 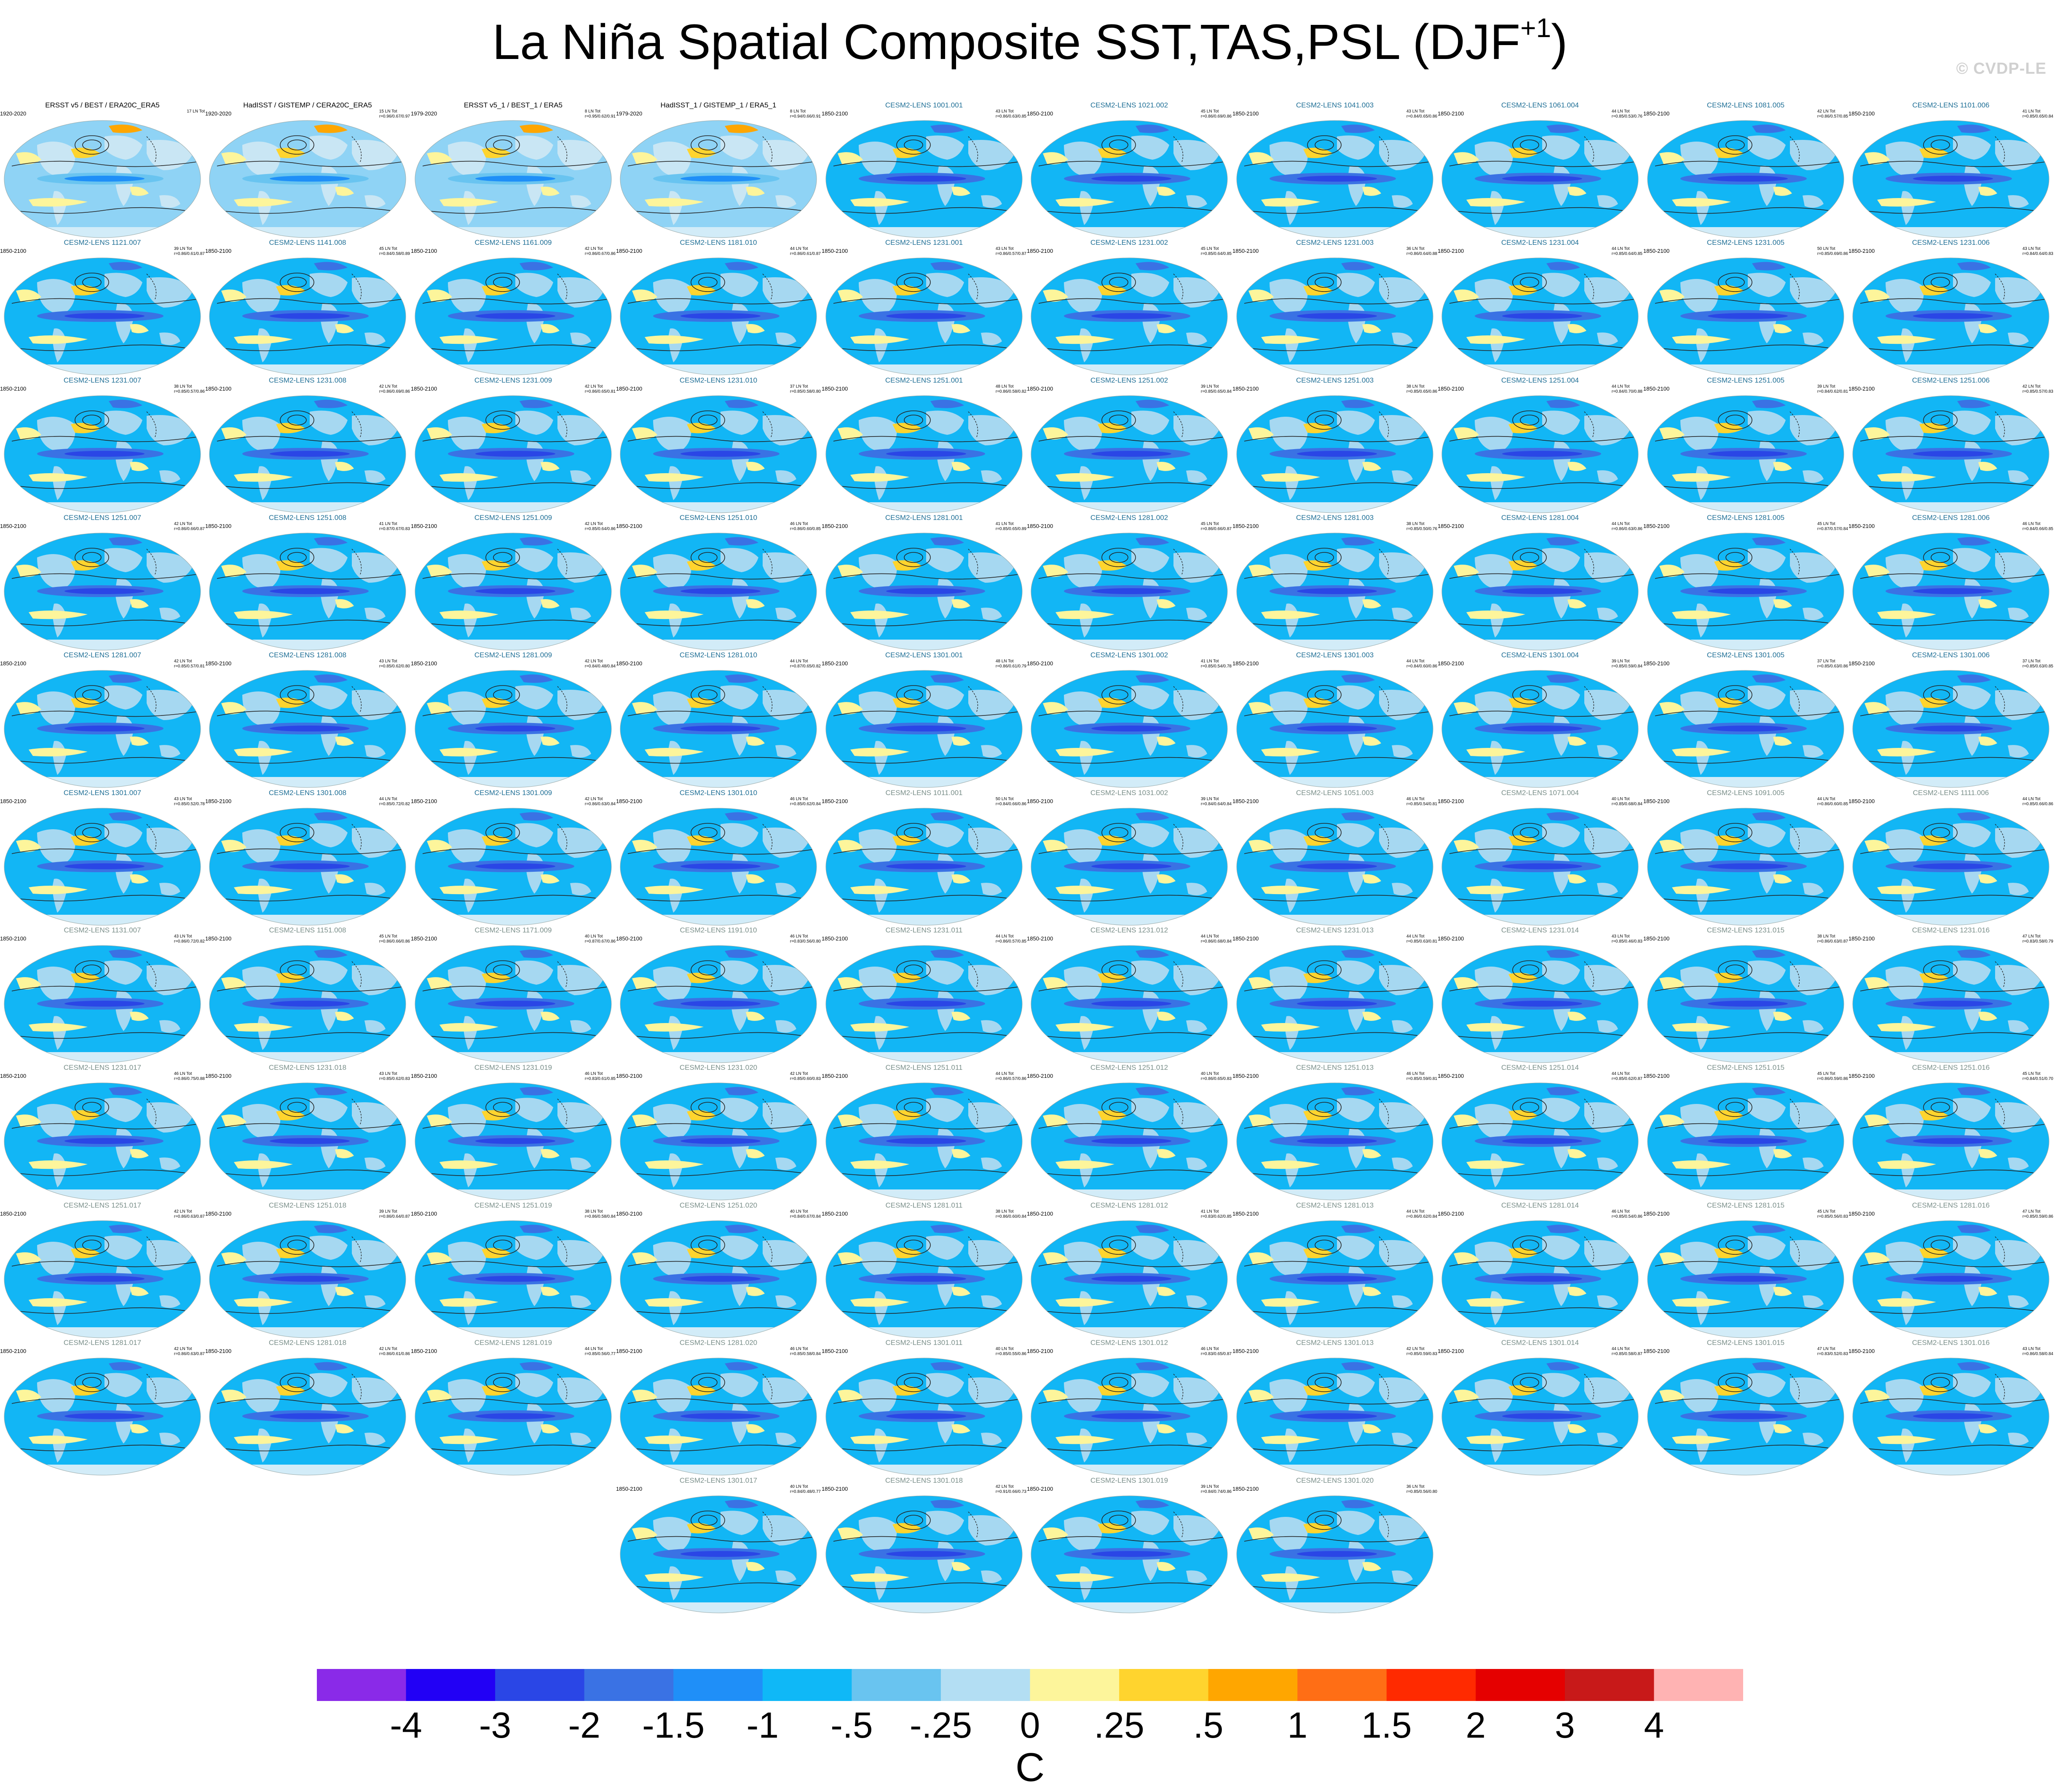 What do you see at coordinates (805, 802) in the screenshot?
I see `panel-stats: 46 LN Tot r=0.85/0.62/0.84` at bounding box center [805, 802].